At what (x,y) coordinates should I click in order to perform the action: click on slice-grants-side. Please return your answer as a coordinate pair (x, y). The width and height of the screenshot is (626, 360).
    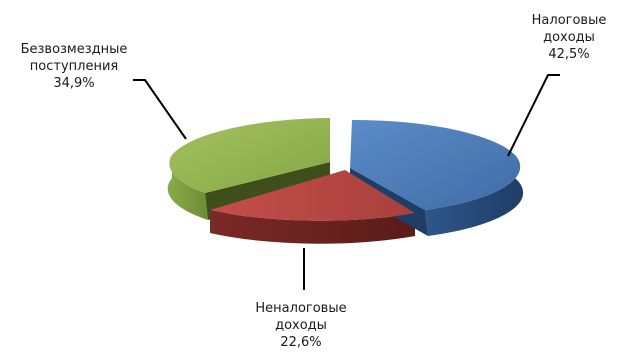
    Looking at the image, I should click on (187, 187).